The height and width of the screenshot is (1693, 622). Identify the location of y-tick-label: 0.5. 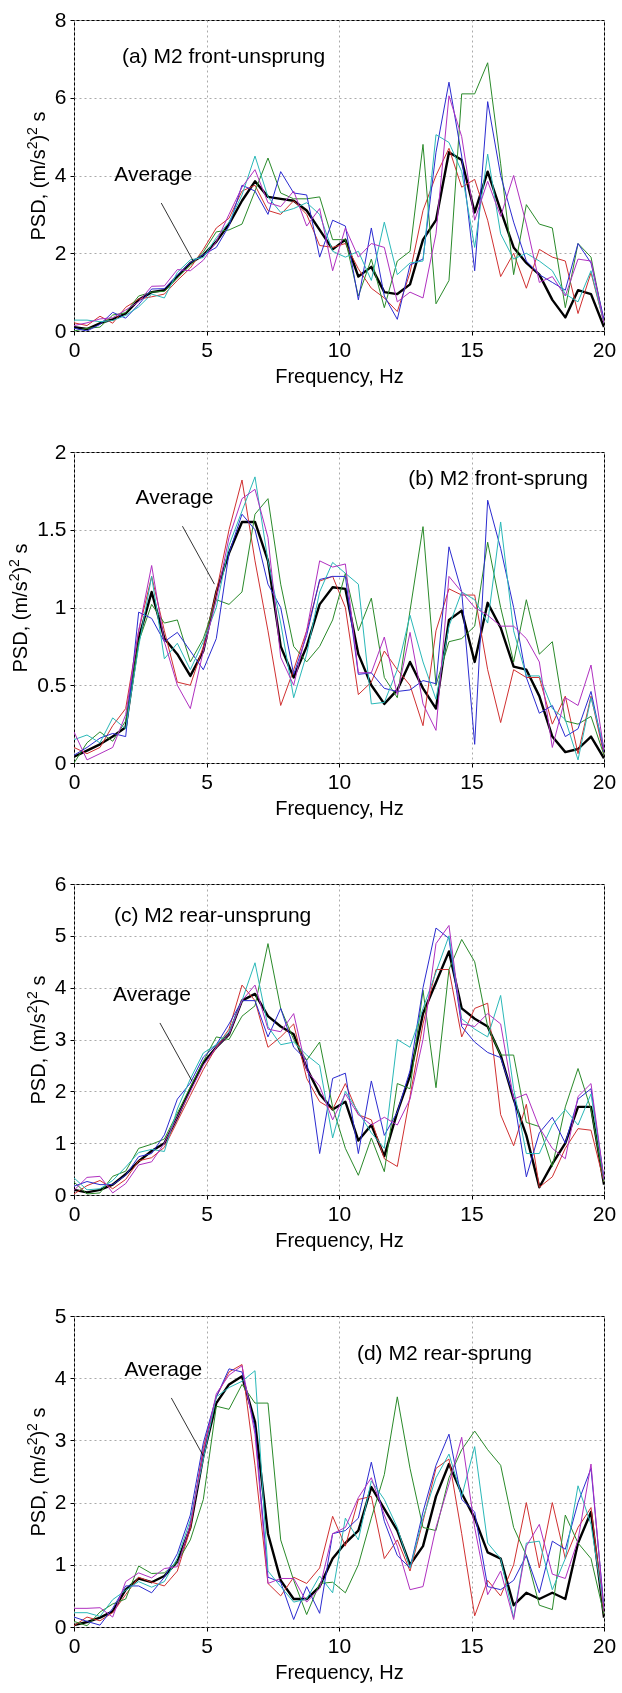
(52, 684).